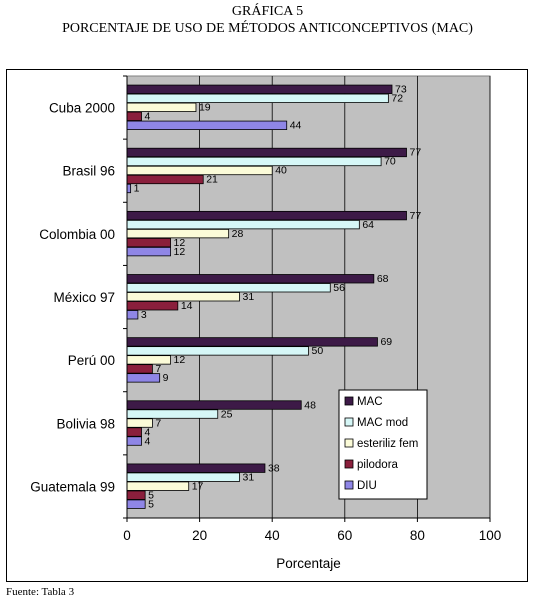 Image resolution: width=535 pixels, height=602 pixels. I want to click on data-label-cuba-2000-esteriliz-fem: 19, so click(205, 108).